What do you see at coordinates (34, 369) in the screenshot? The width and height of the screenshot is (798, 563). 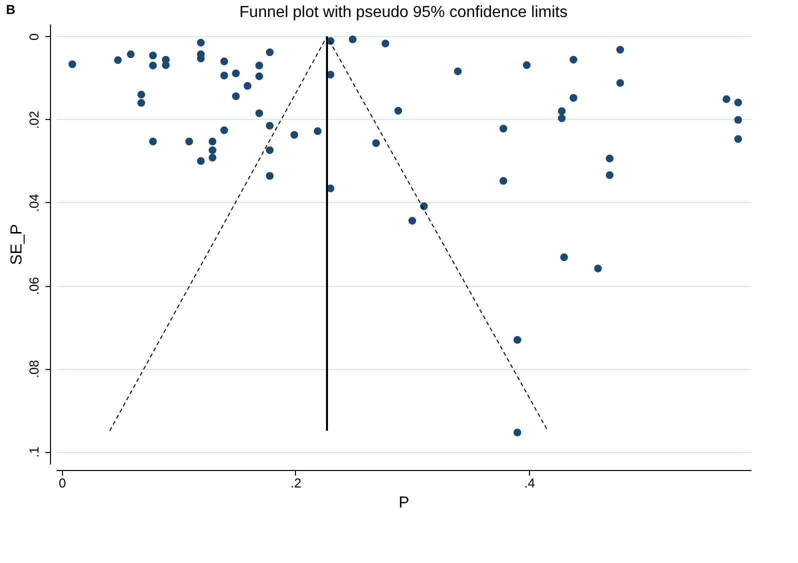 I see `y-tick-label: .08` at bounding box center [34, 369].